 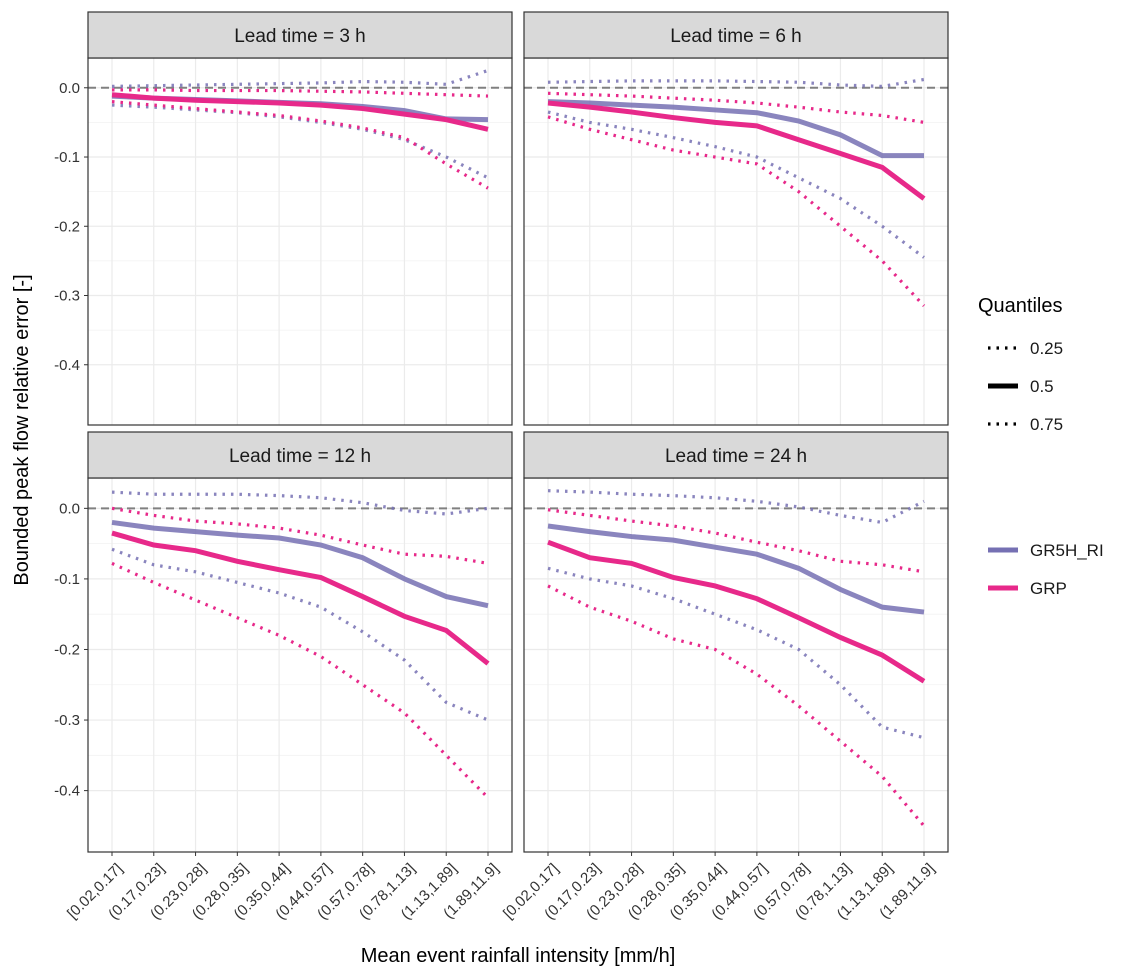 What do you see at coordinates (1020, 306) in the screenshot?
I see `legend-title: Quantiles` at bounding box center [1020, 306].